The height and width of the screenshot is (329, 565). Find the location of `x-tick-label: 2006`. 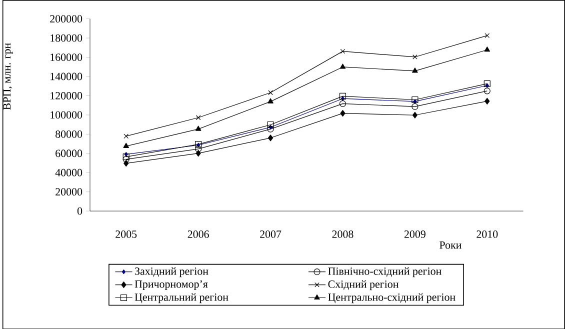

x-tick-label: 2006 is located at coordinates (198, 234).